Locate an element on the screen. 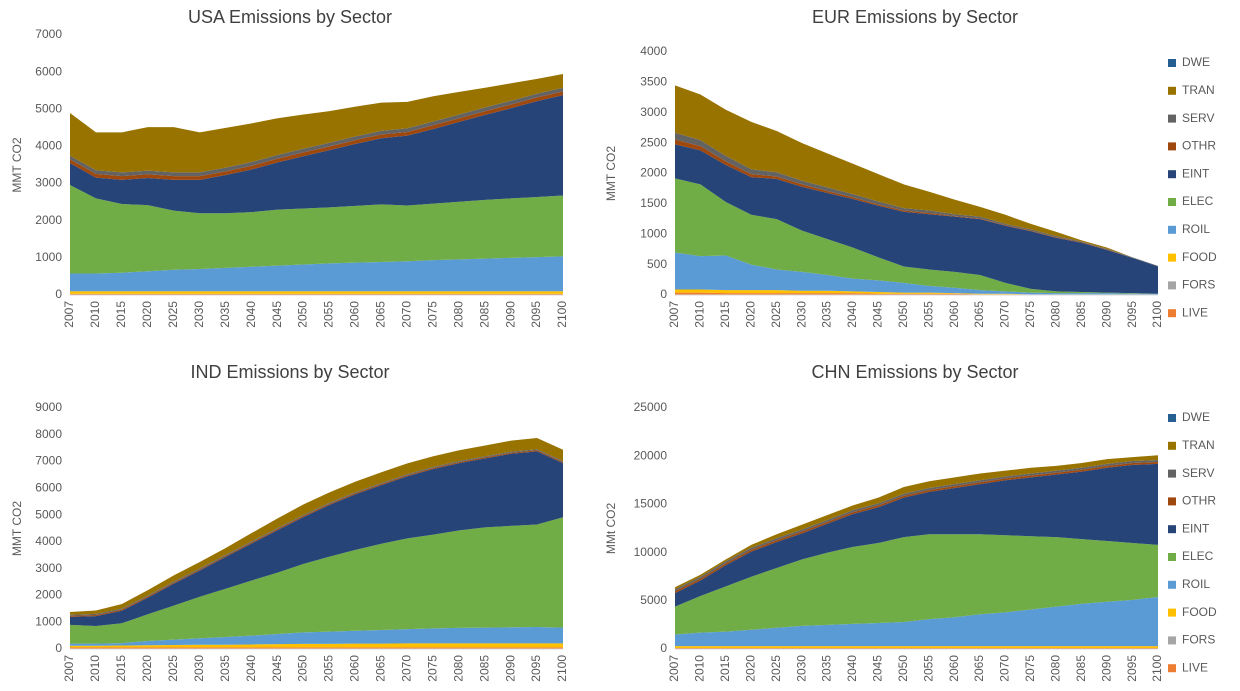 The height and width of the screenshot is (691, 1240). y-tick-label: 2000 is located at coordinates (653, 173).